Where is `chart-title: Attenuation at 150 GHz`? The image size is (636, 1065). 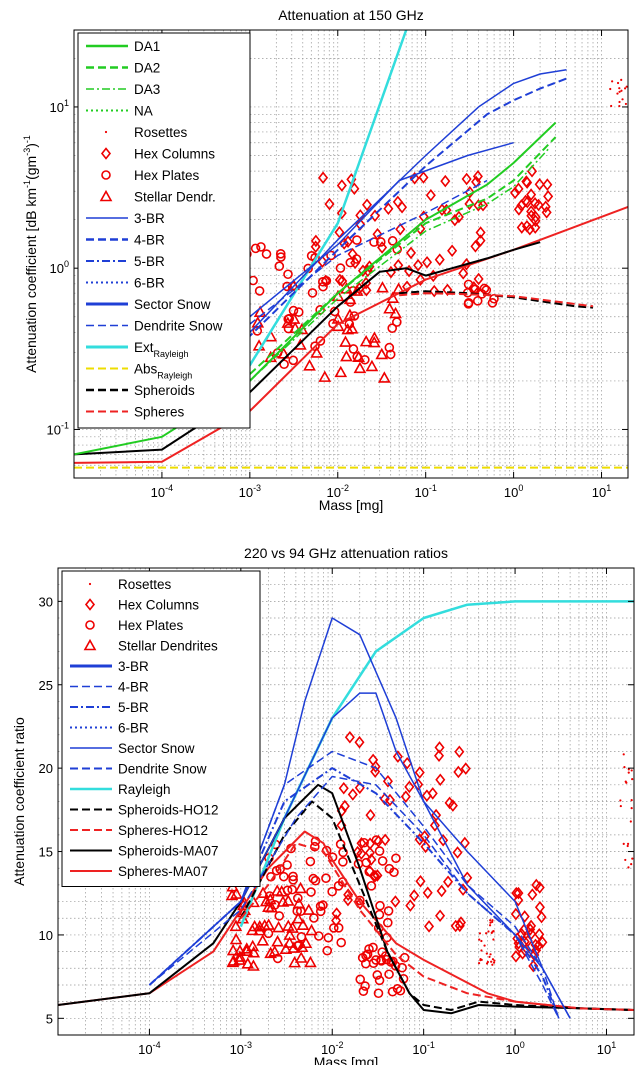
chart-title: Attenuation at 150 GHz is located at coordinates (351, 15).